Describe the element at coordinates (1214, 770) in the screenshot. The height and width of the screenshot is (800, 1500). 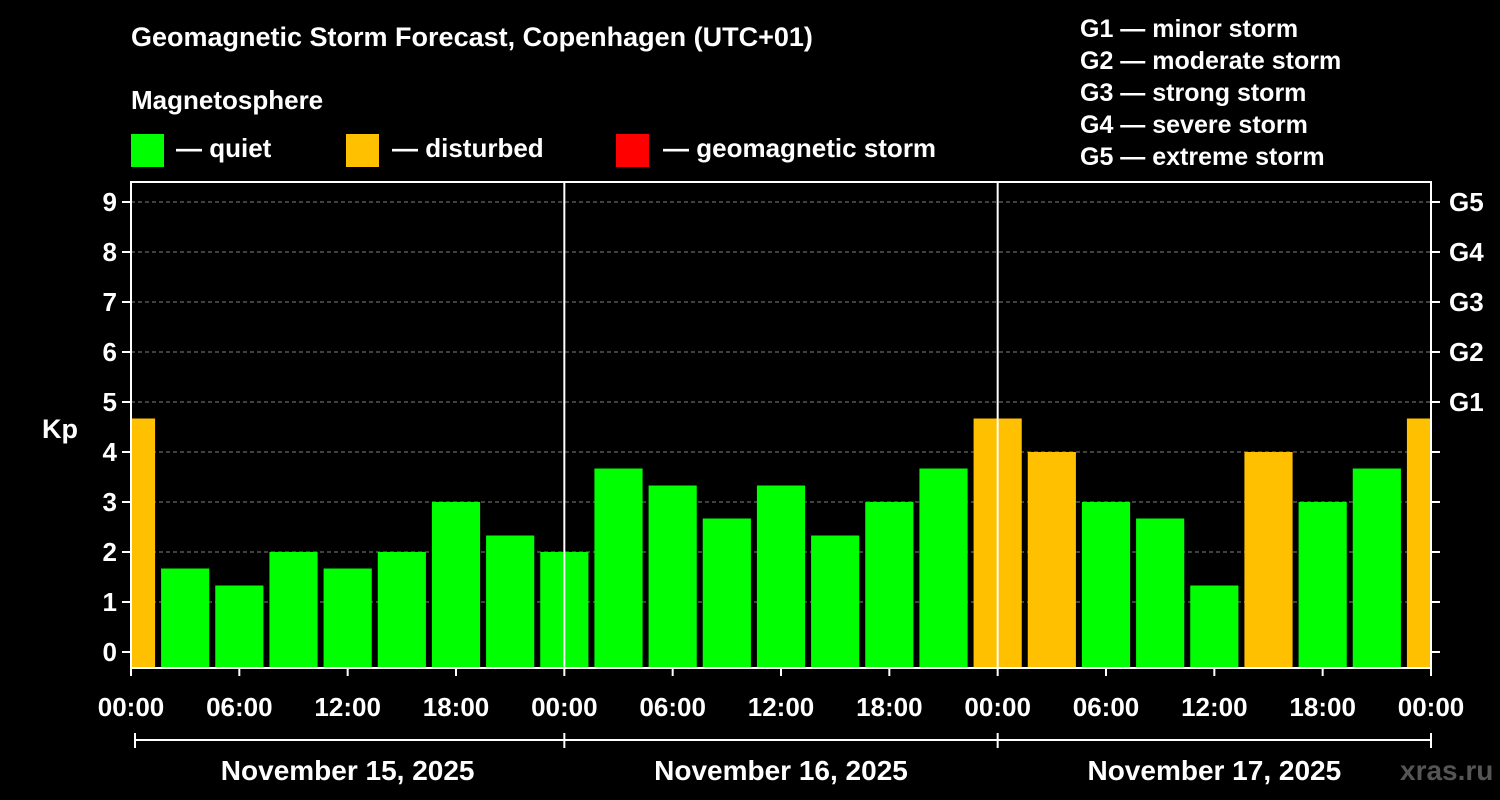
I see `date-label: November 17, 2025` at that location.